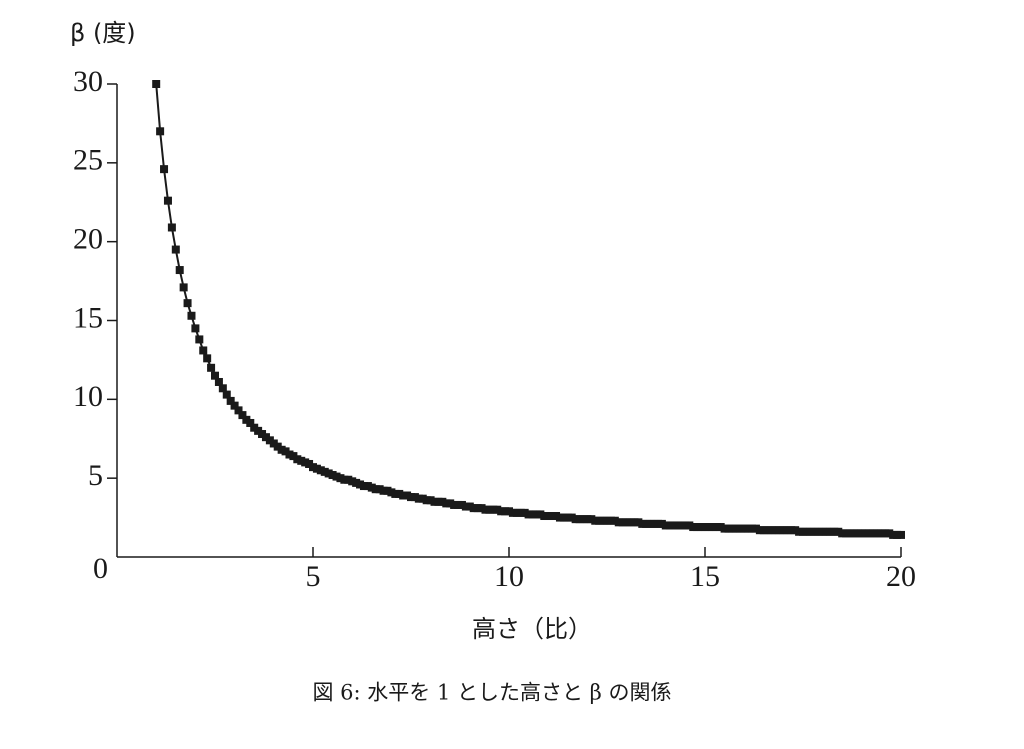 Image resolution: width=1024 pixels, height=749 pixels. What do you see at coordinates (313, 576) in the screenshot?
I see `x-tick-label: 5` at bounding box center [313, 576].